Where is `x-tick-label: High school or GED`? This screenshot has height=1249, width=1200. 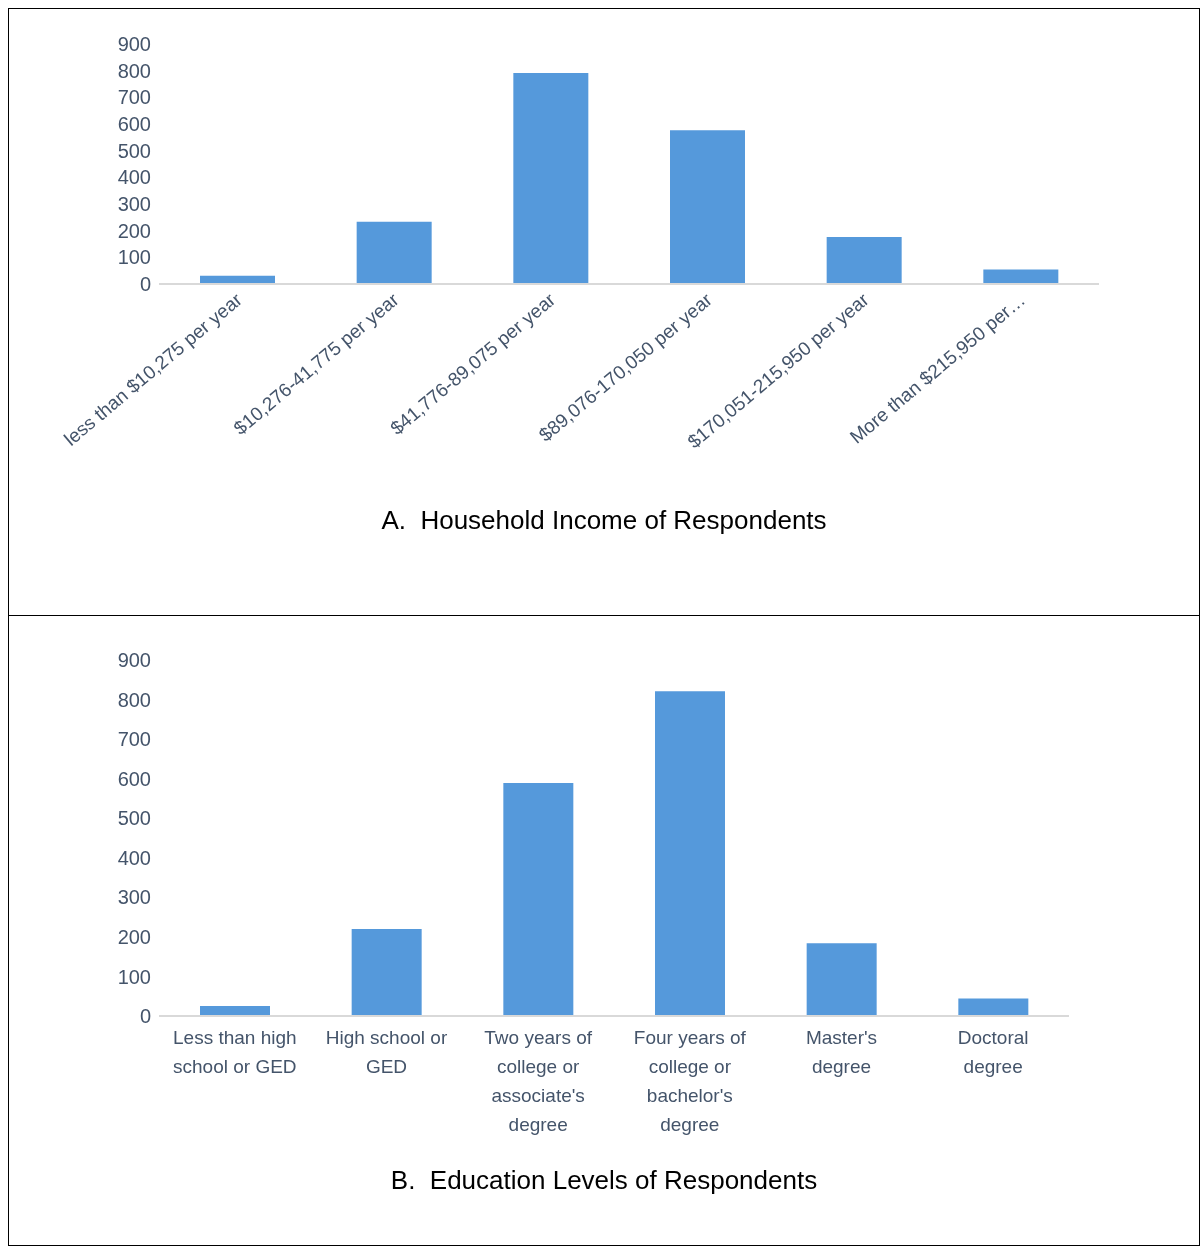 x-tick-label: High school or GED is located at coordinates (386, 1052).